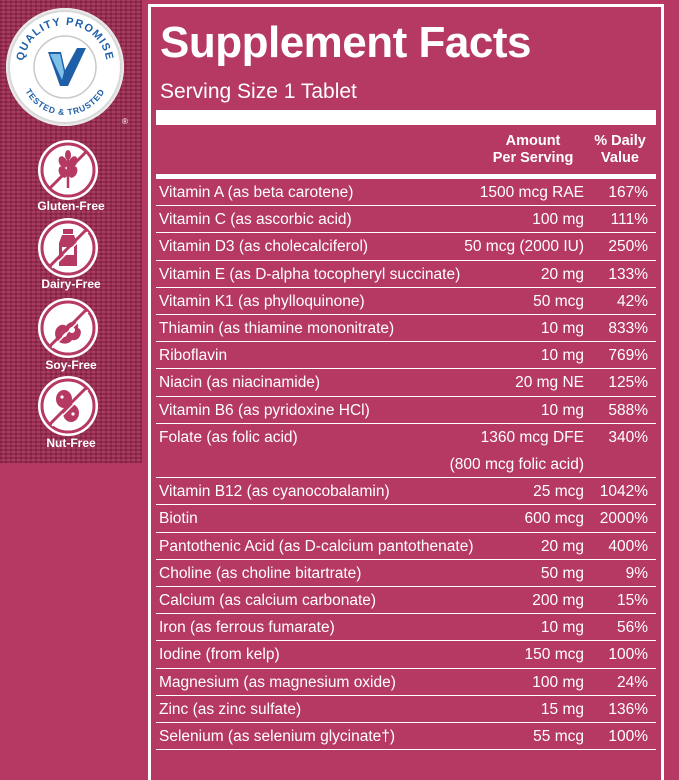 This screenshot has width=679, height=780. Describe the element at coordinates (219, 655) in the screenshot. I see `nutrient-name: Iodine (from kelp)` at that location.